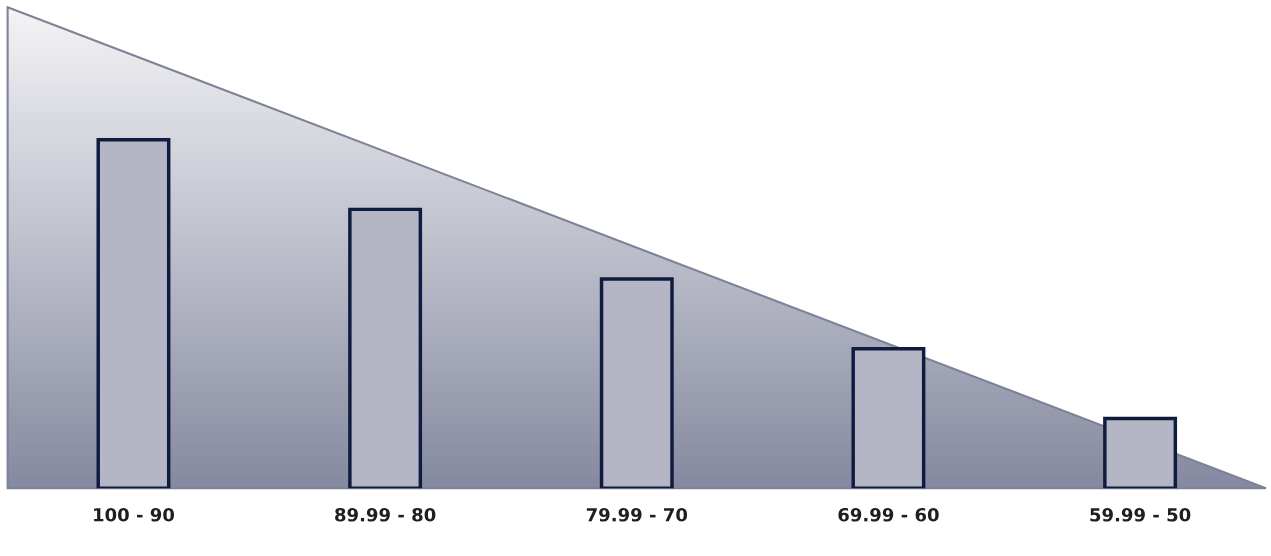 The width and height of the screenshot is (1271, 556). I want to click on x-tick-label: 69.99 - 60, so click(888, 514).